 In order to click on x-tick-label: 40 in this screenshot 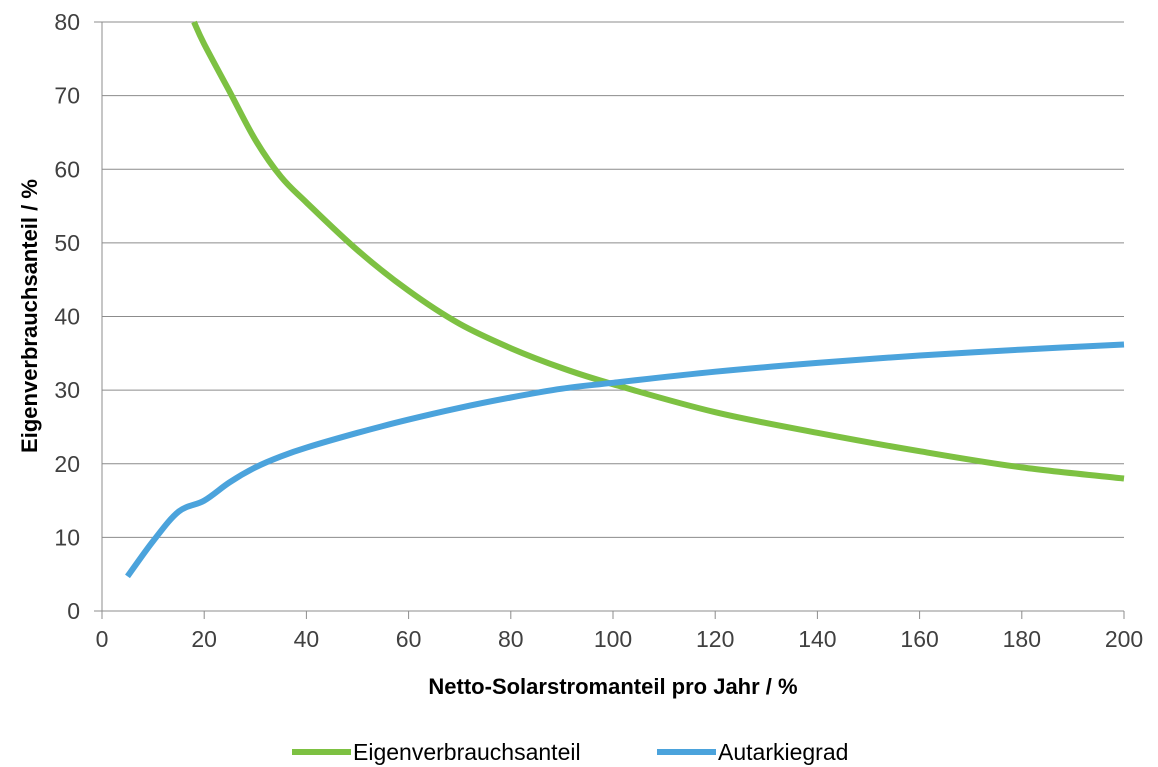, I will do `click(307, 639)`.